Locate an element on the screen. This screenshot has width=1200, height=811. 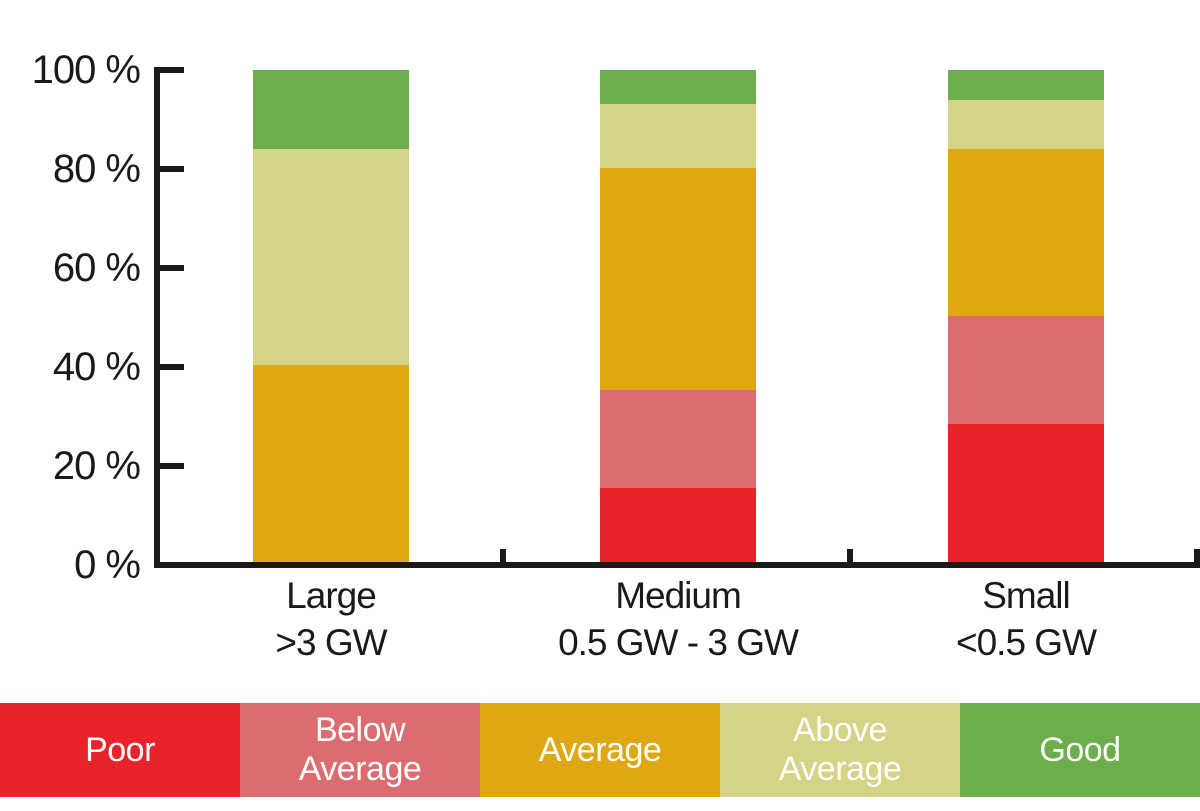
bar-segment-medium-good is located at coordinates (678, 87).